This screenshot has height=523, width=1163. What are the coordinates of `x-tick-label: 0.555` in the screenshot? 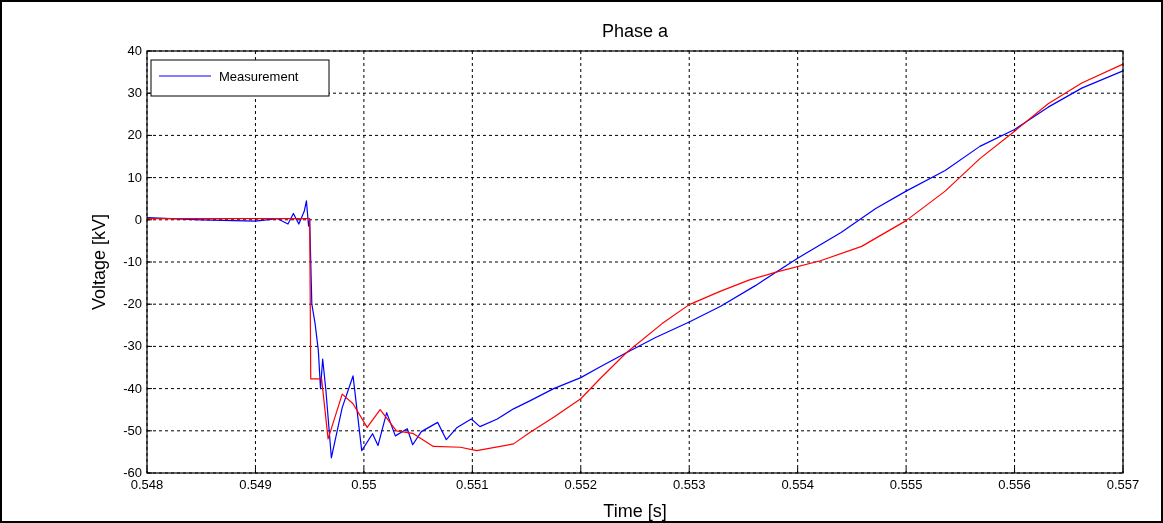 It's located at (906, 484).